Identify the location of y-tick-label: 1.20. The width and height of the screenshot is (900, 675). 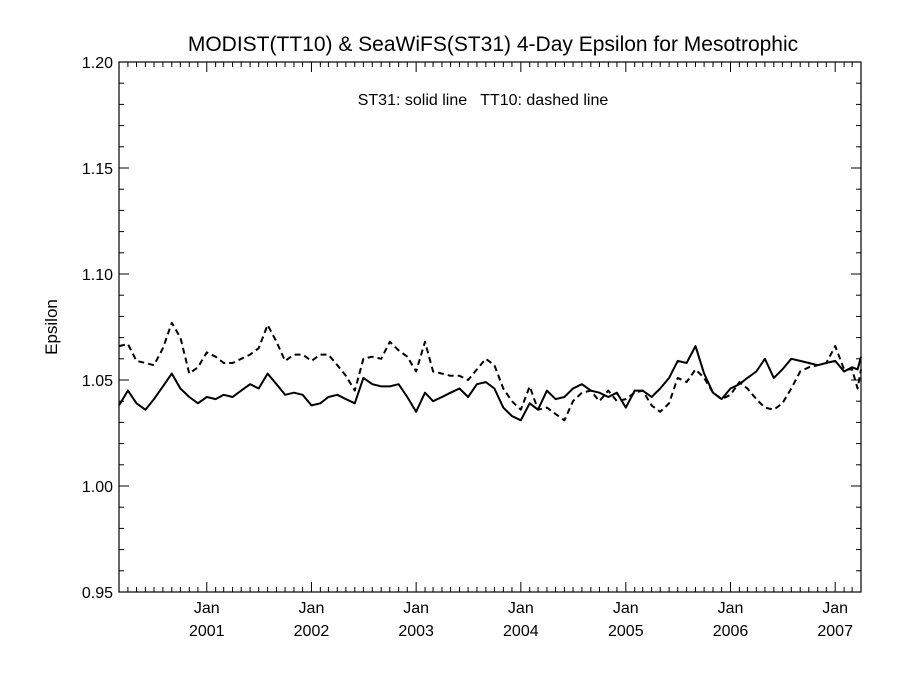
(97, 63).